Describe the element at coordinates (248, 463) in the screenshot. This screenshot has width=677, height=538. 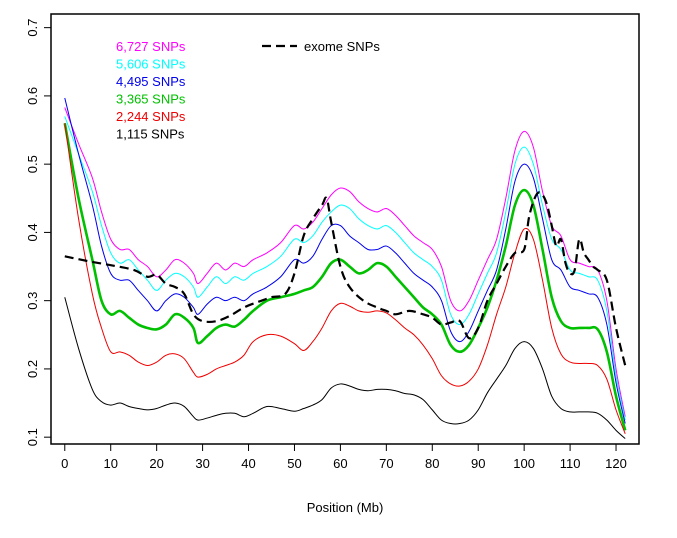
I see `x-tick-label: 40` at that location.